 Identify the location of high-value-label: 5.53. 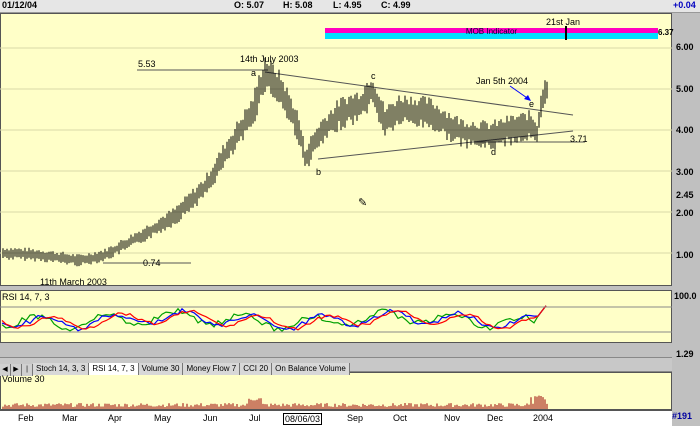
(147, 64).